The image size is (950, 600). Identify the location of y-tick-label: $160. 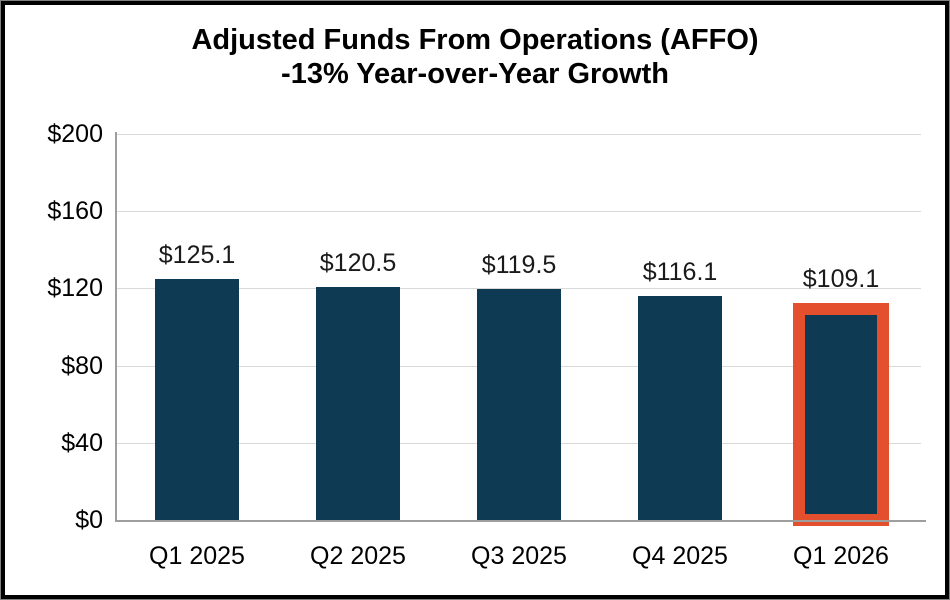
(75, 211).